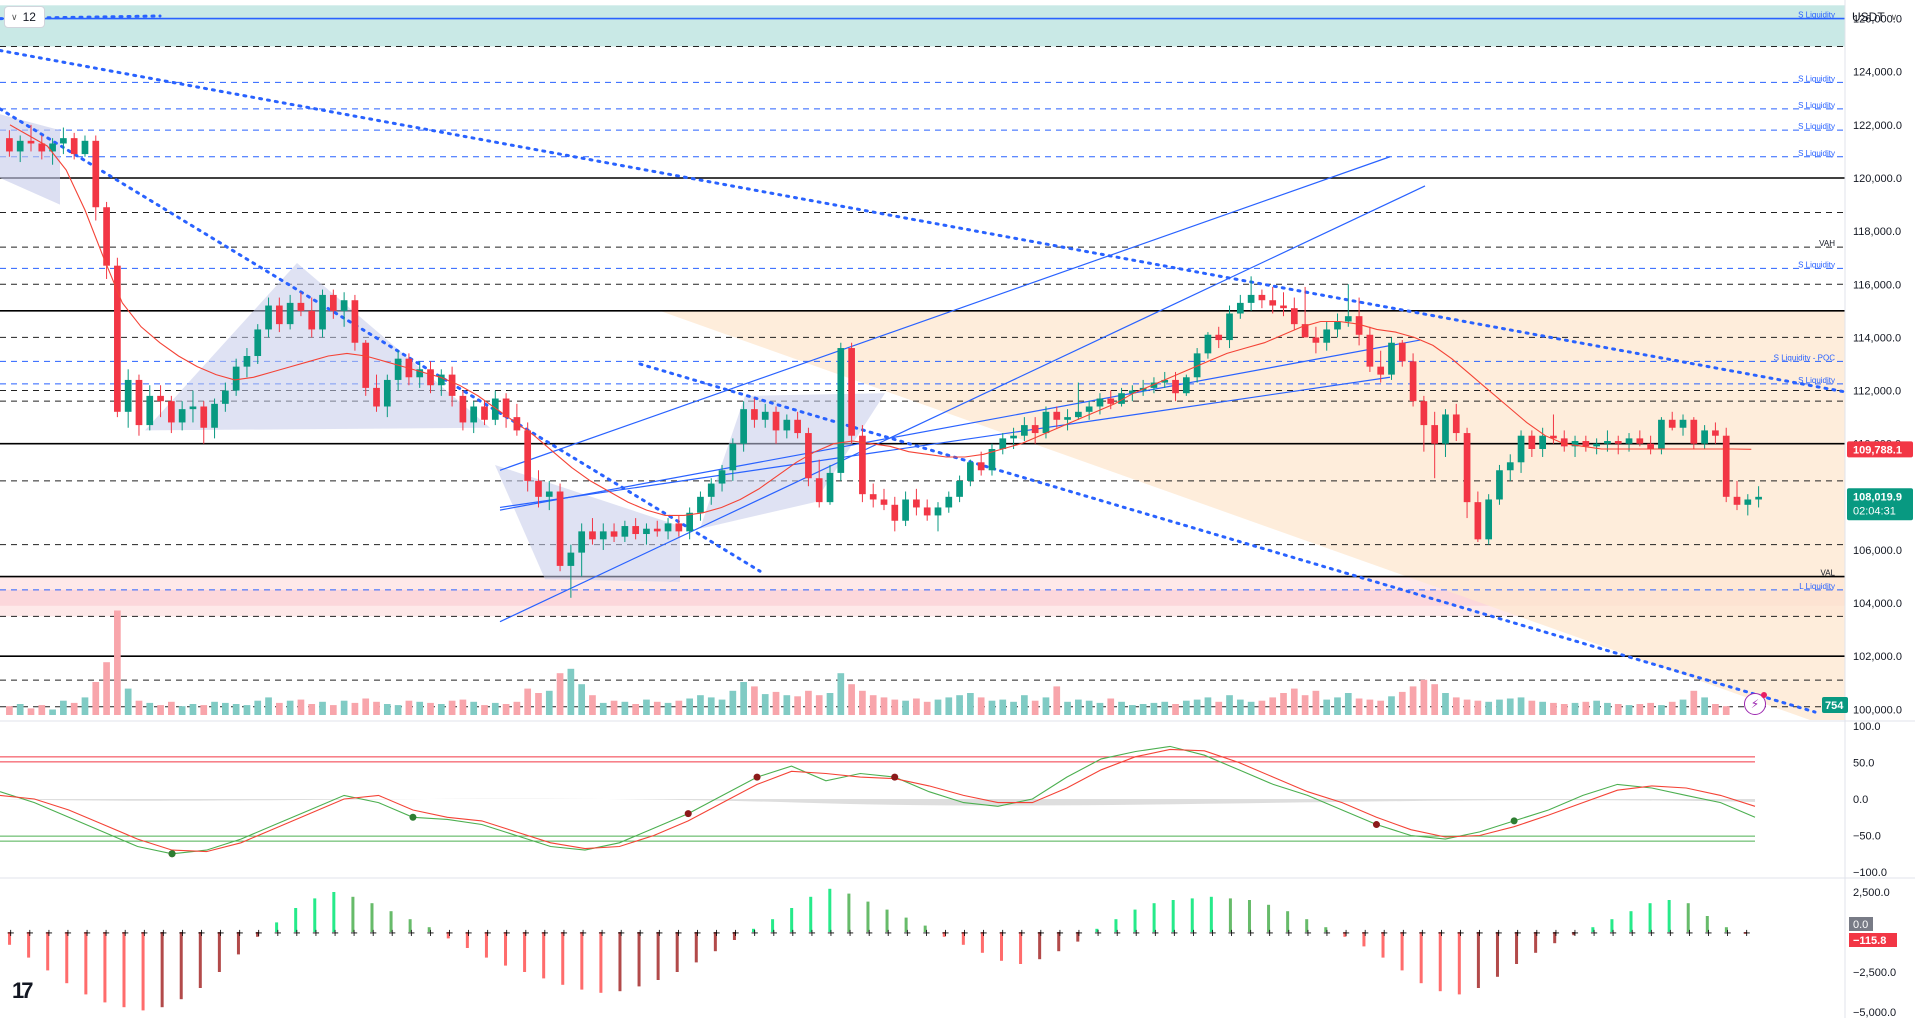  I want to click on osc-tick-label: −100.0, so click(1870, 873).